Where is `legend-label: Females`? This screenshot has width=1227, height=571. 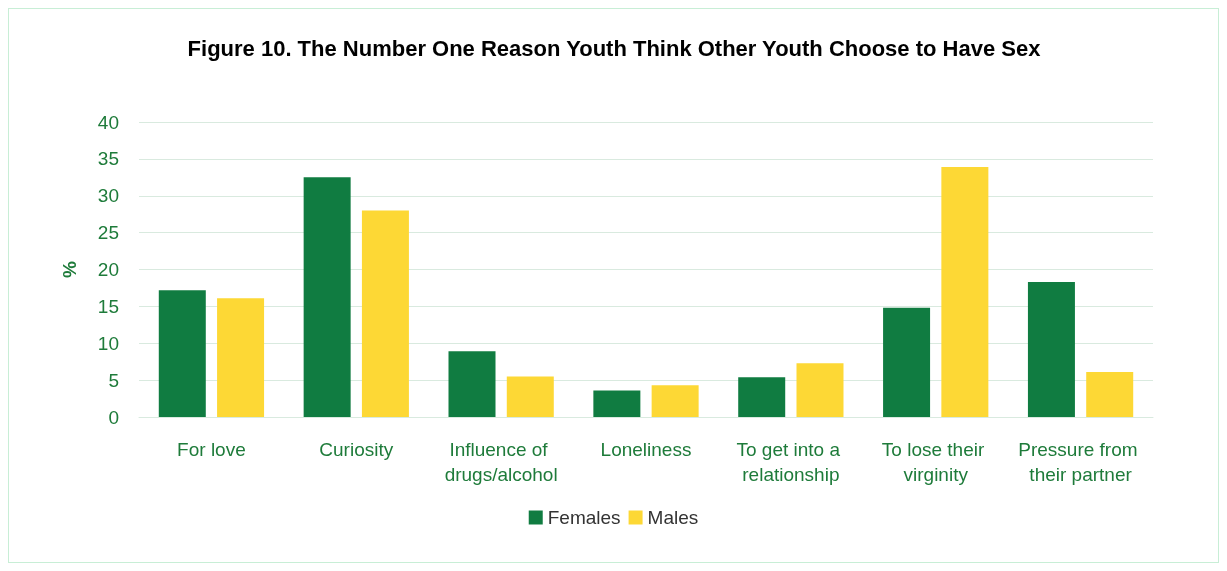
legend-label: Females is located at coordinates (584, 517).